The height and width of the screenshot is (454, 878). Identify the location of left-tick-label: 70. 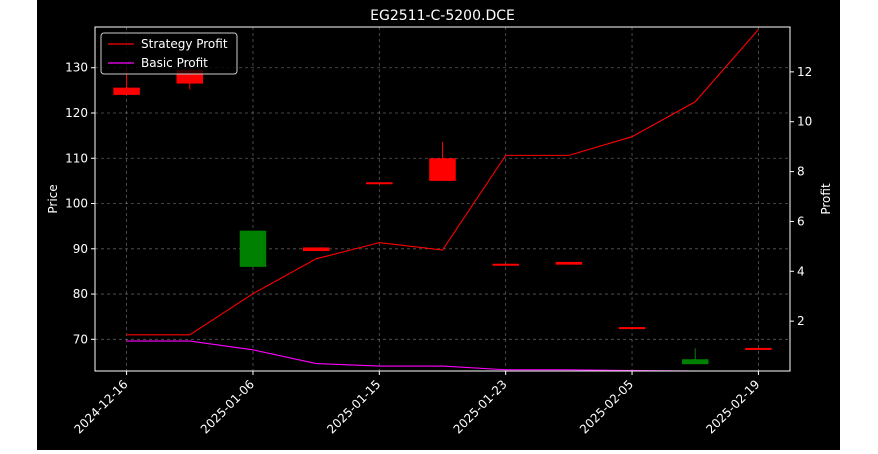
(80, 339).